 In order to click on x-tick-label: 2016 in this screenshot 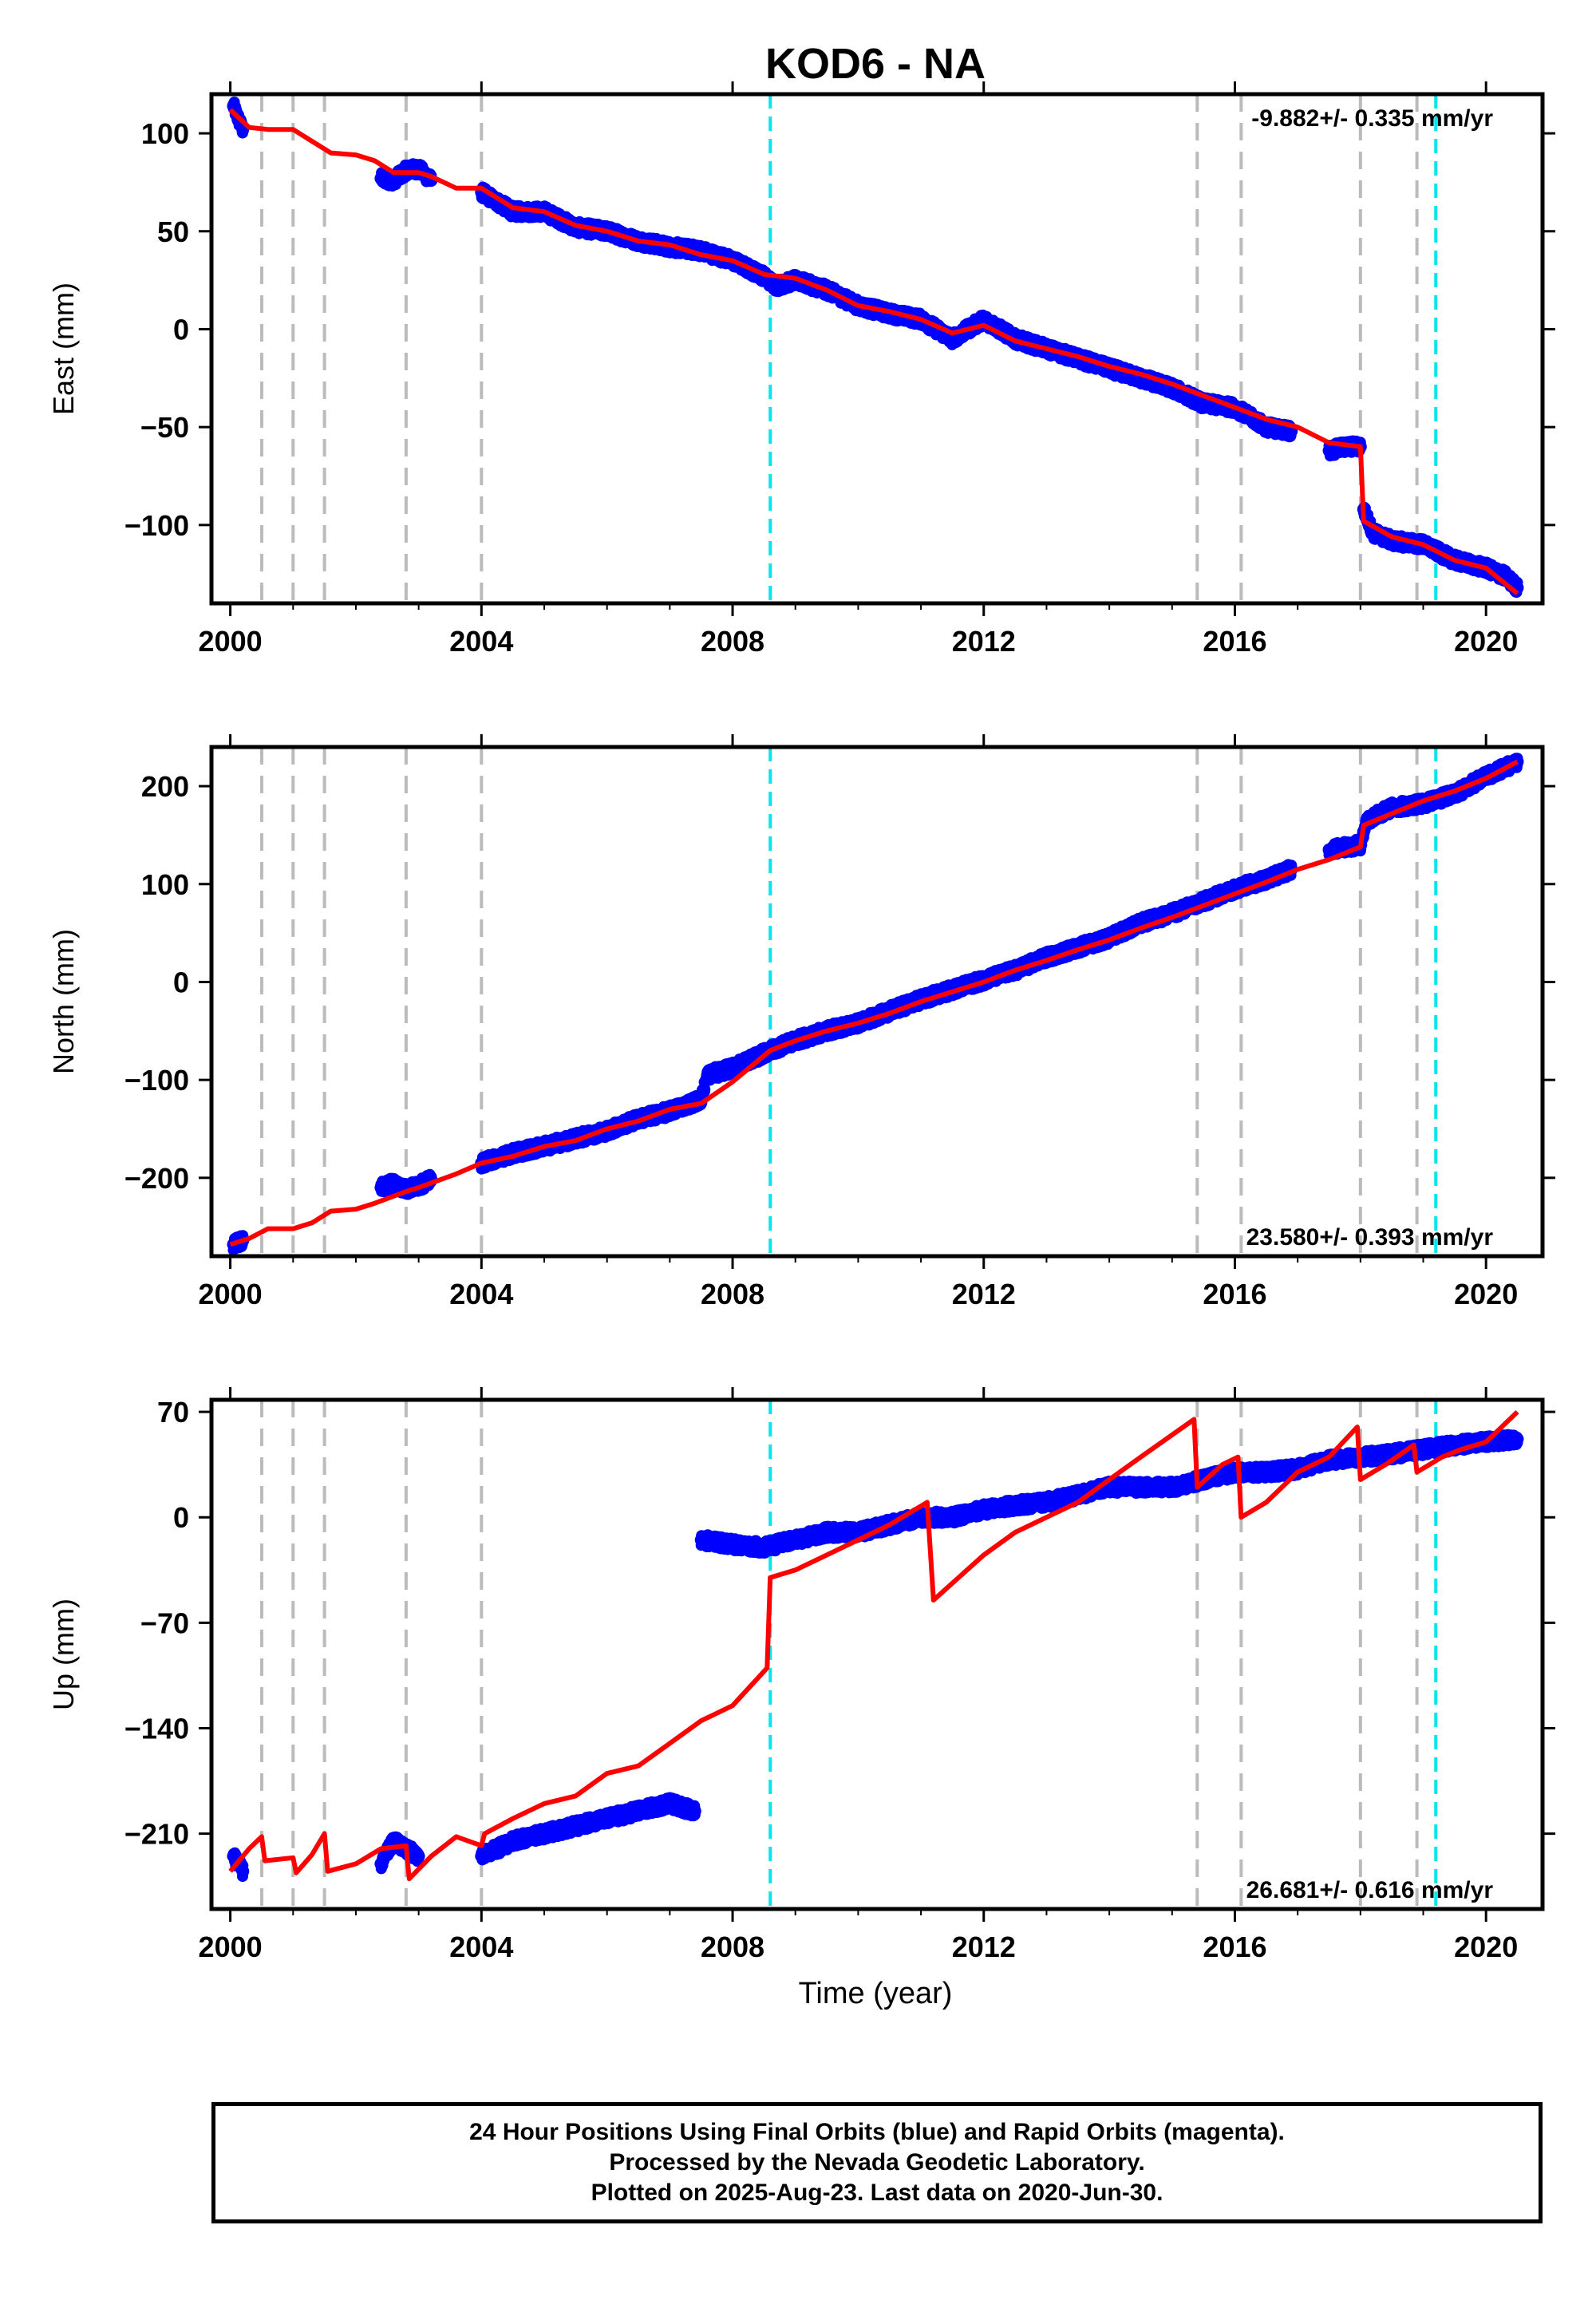, I will do `click(1234, 641)`.